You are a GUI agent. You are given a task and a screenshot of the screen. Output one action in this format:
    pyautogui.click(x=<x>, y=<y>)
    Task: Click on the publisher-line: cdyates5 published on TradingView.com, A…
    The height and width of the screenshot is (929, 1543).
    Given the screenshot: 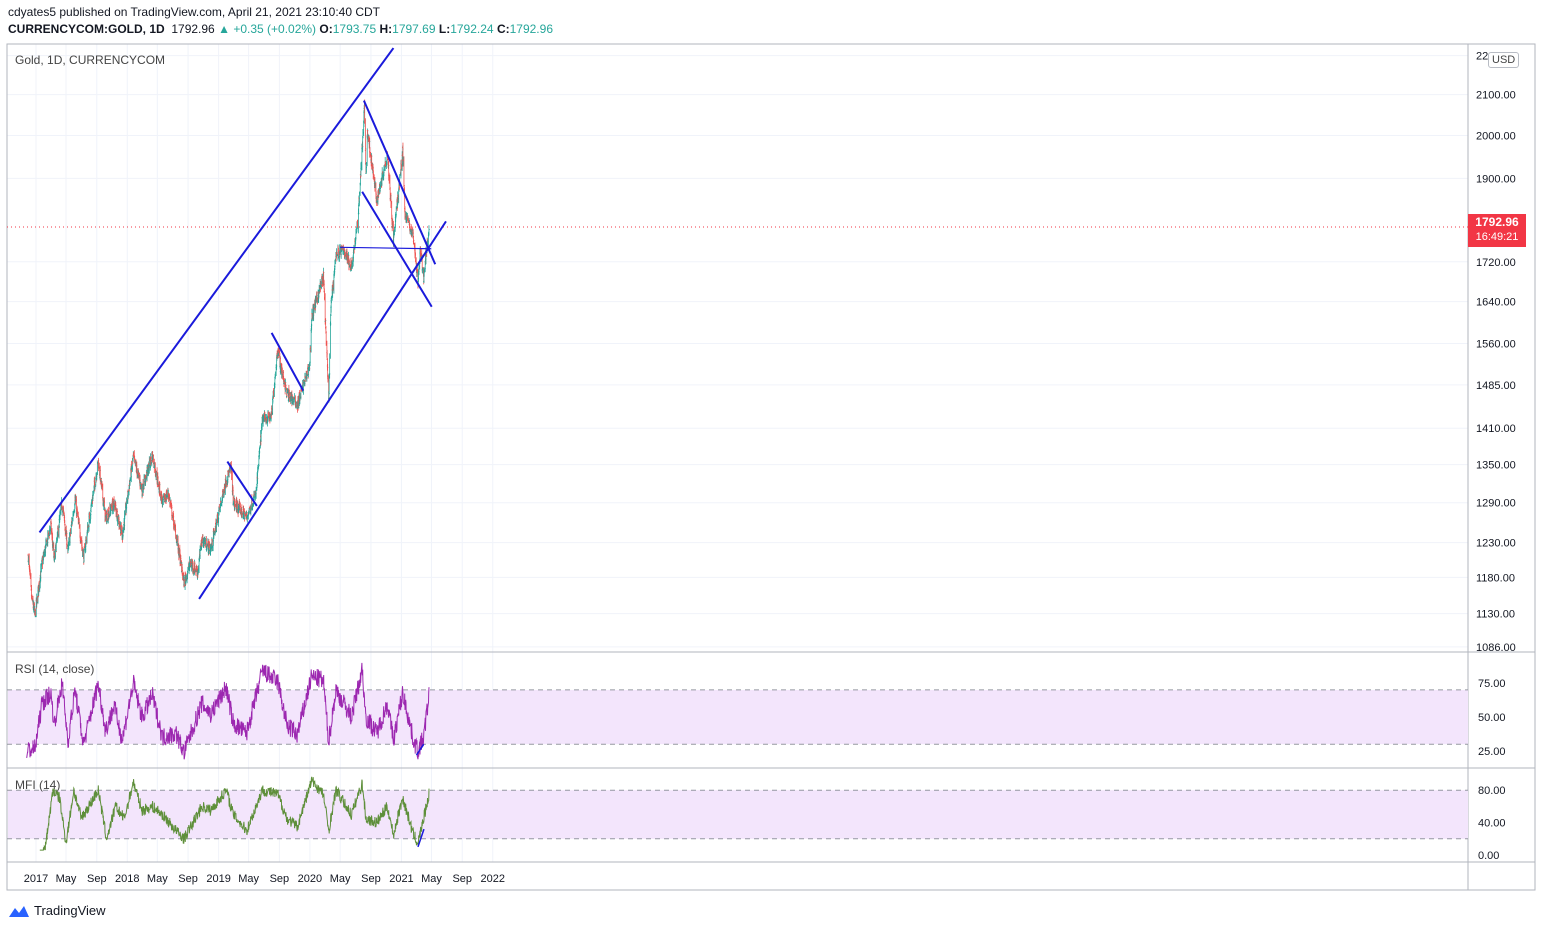 What is the action you would take?
    pyautogui.click(x=194, y=12)
    